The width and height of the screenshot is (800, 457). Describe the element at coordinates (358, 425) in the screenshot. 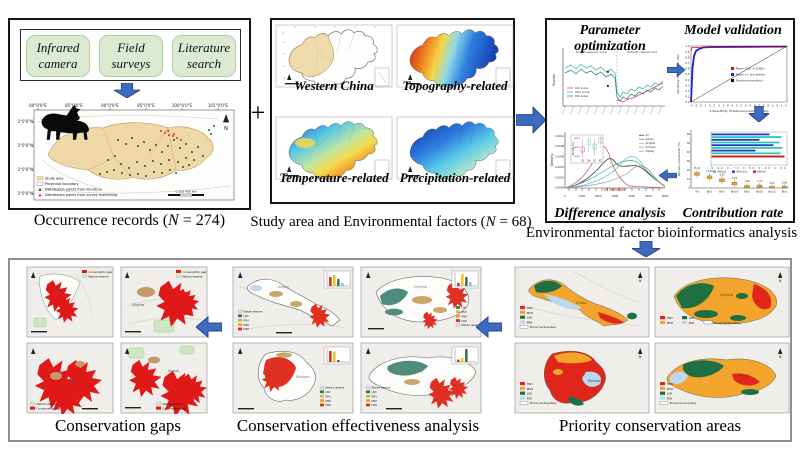

I see `caption-effectiveness: Conservation effectiveness analysis` at that location.